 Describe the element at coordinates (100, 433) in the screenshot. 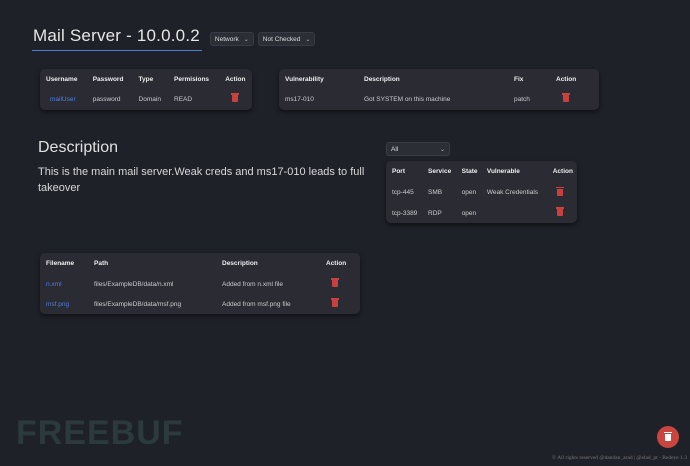

I see `watermark: FREEBUF` at that location.